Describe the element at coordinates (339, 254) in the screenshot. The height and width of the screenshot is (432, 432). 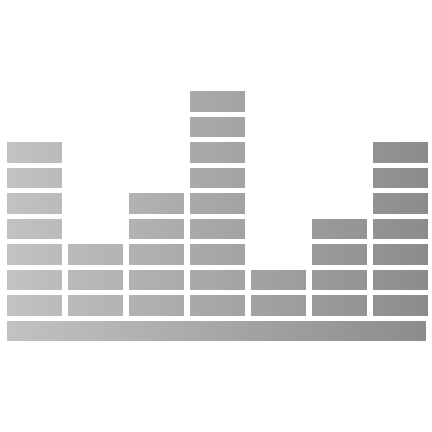
I see `level-block-col6-row3` at that location.